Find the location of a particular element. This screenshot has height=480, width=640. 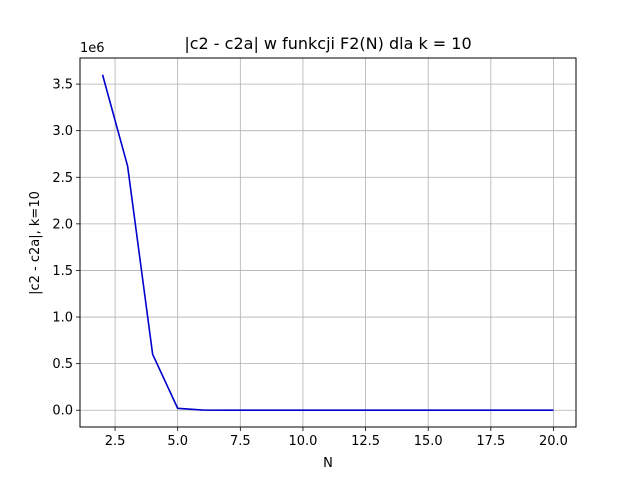

x-tick-label: 7.5 is located at coordinates (240, 441).